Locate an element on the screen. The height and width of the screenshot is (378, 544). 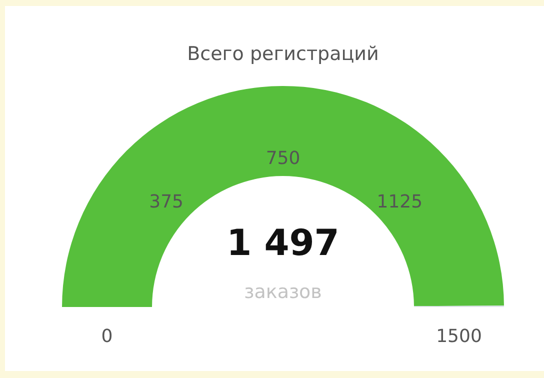
text: заказов is located at coordinates (283, 292).